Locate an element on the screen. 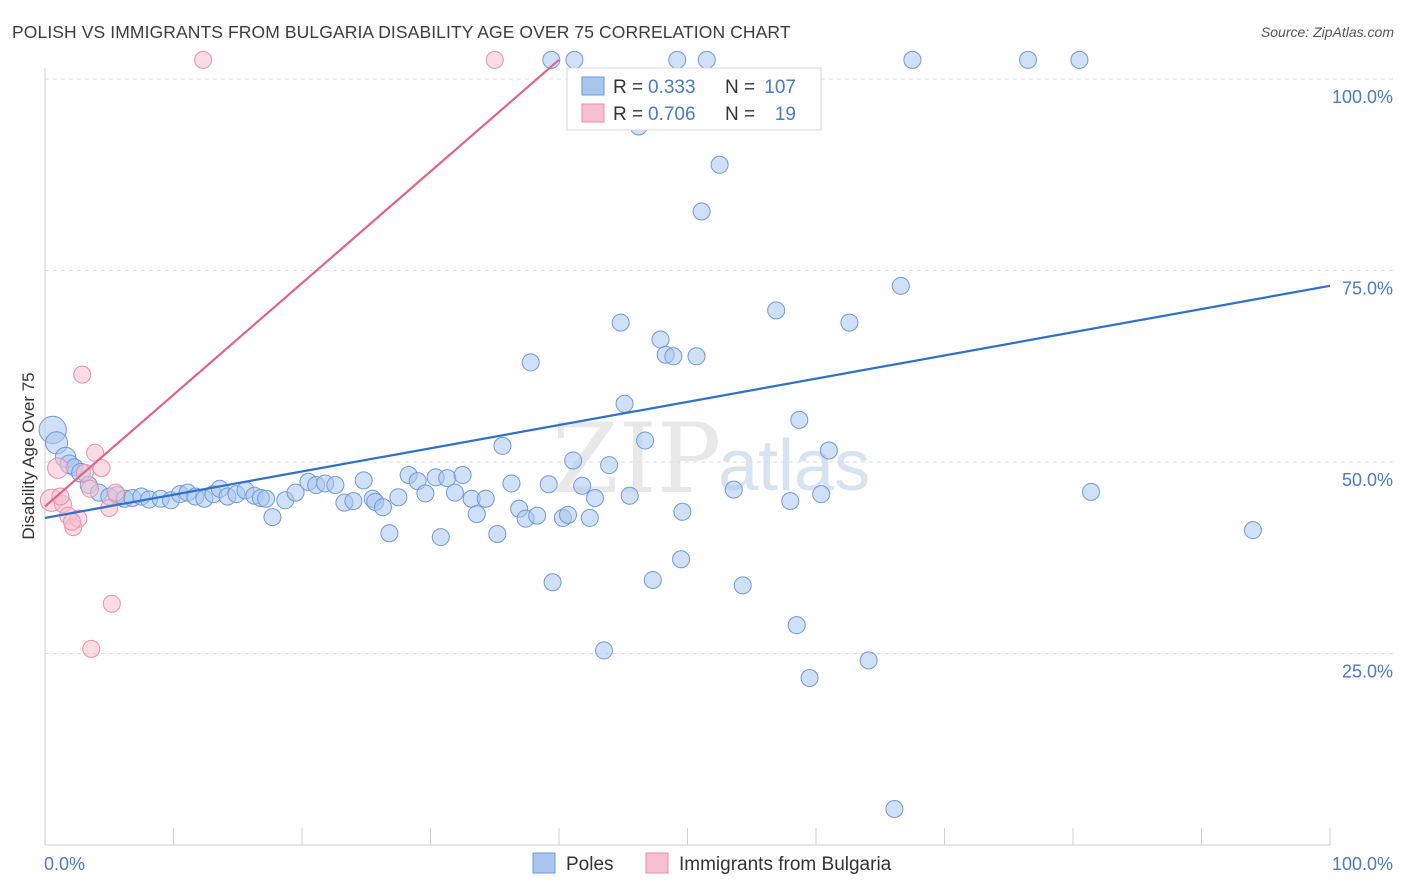  stats-n-label-poles: N = is located at coordinates (740, 87).